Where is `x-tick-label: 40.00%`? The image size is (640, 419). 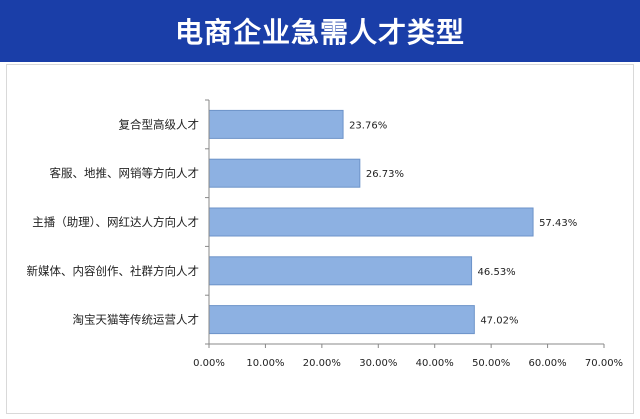 x-tick-label: 40.00% is located at coordinates (435, 363).